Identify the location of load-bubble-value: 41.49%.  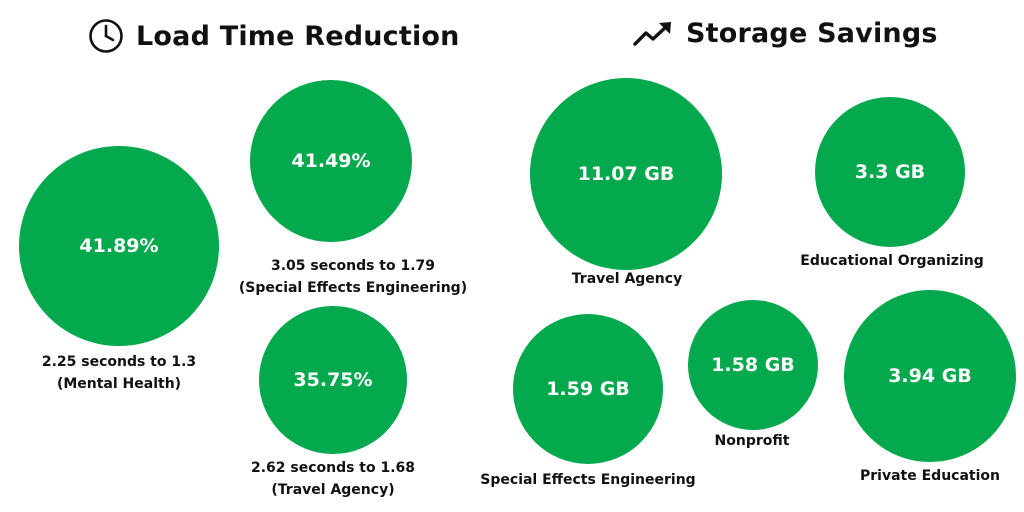
(331, 161).